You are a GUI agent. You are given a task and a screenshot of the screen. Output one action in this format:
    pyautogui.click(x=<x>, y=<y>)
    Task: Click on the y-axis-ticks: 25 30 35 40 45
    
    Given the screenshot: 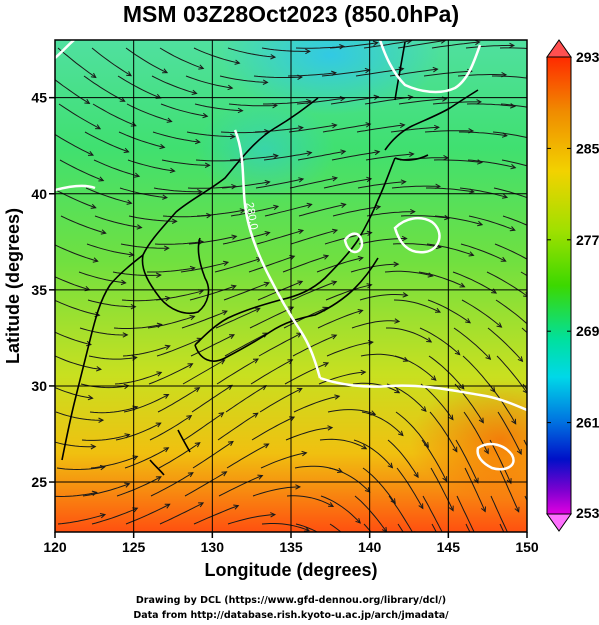 What is the action you would take?
    pyautogui.click(x=43, y=290)
    